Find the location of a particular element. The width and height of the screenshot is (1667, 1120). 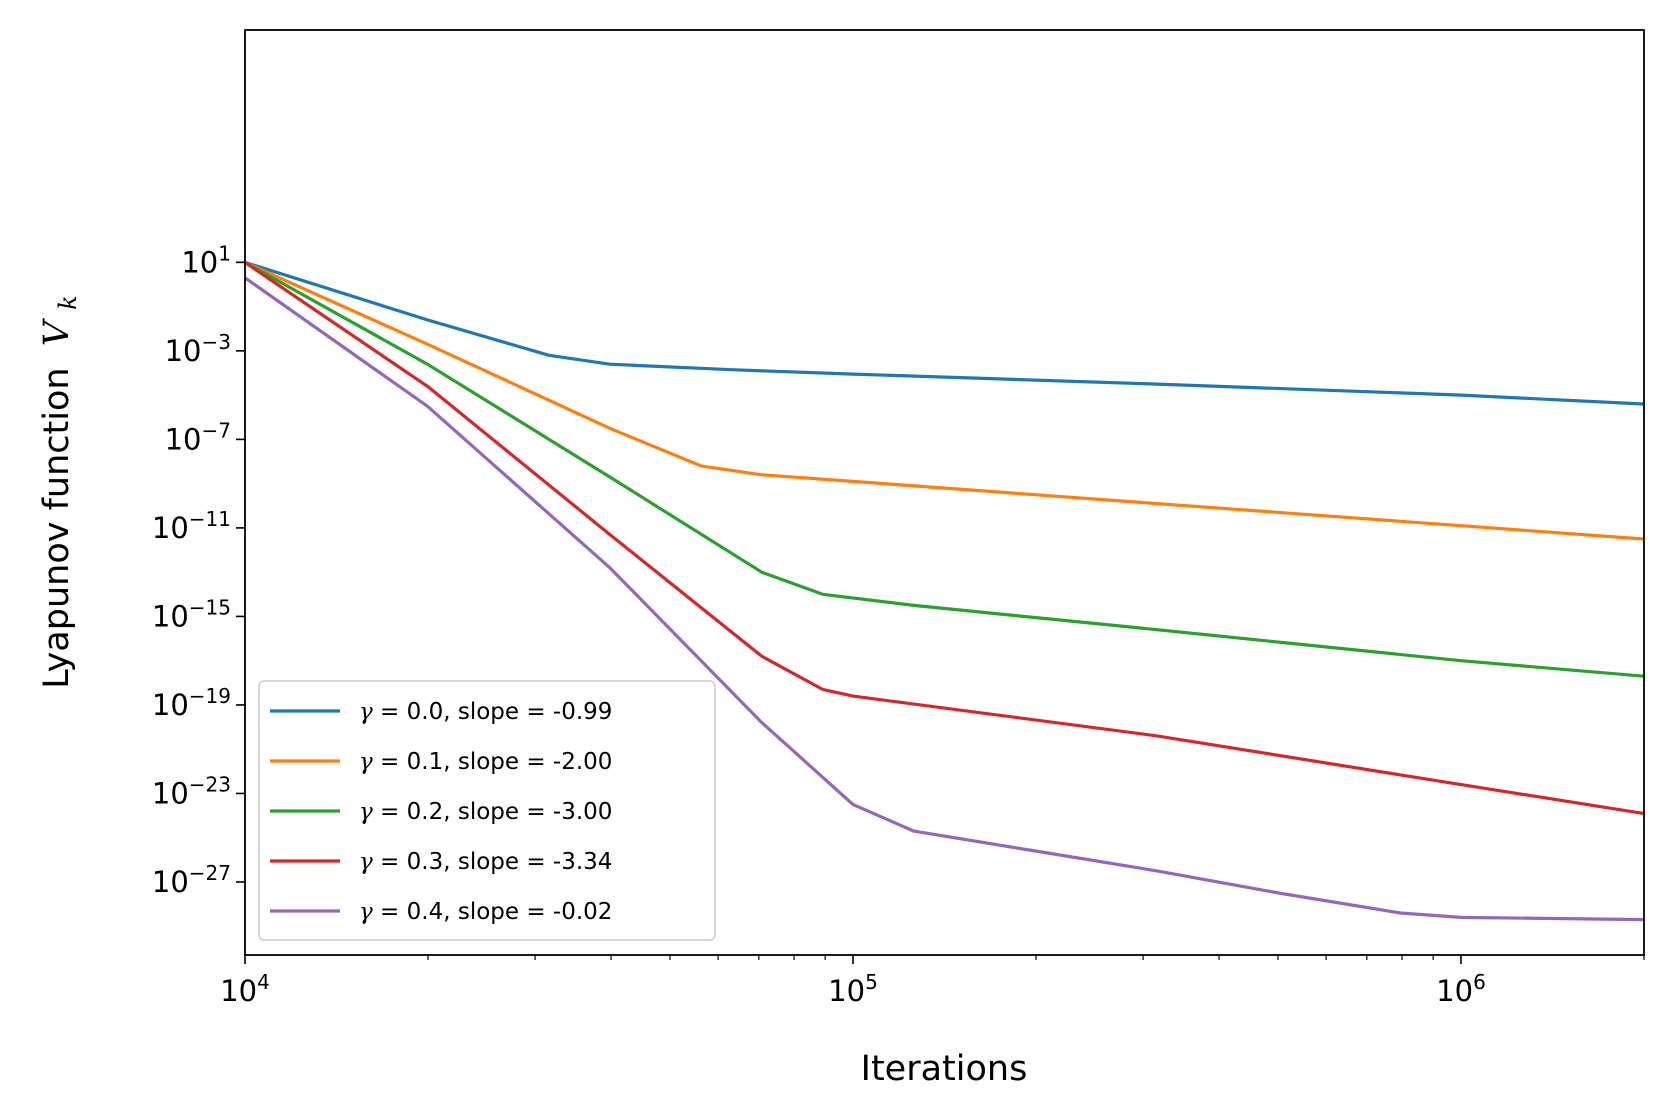

x-tick-label-2: 10⁶ is located at coordinates (1461, 989).